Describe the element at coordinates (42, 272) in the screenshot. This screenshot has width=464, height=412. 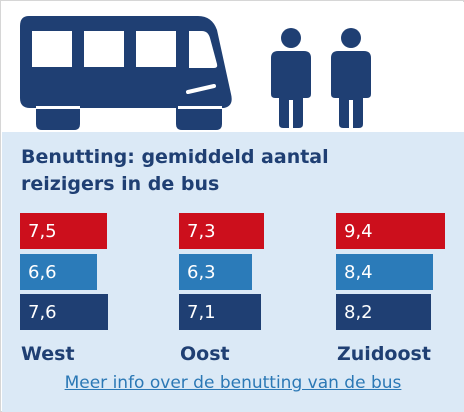
I see `bar-value-label: 6,6` at that location.